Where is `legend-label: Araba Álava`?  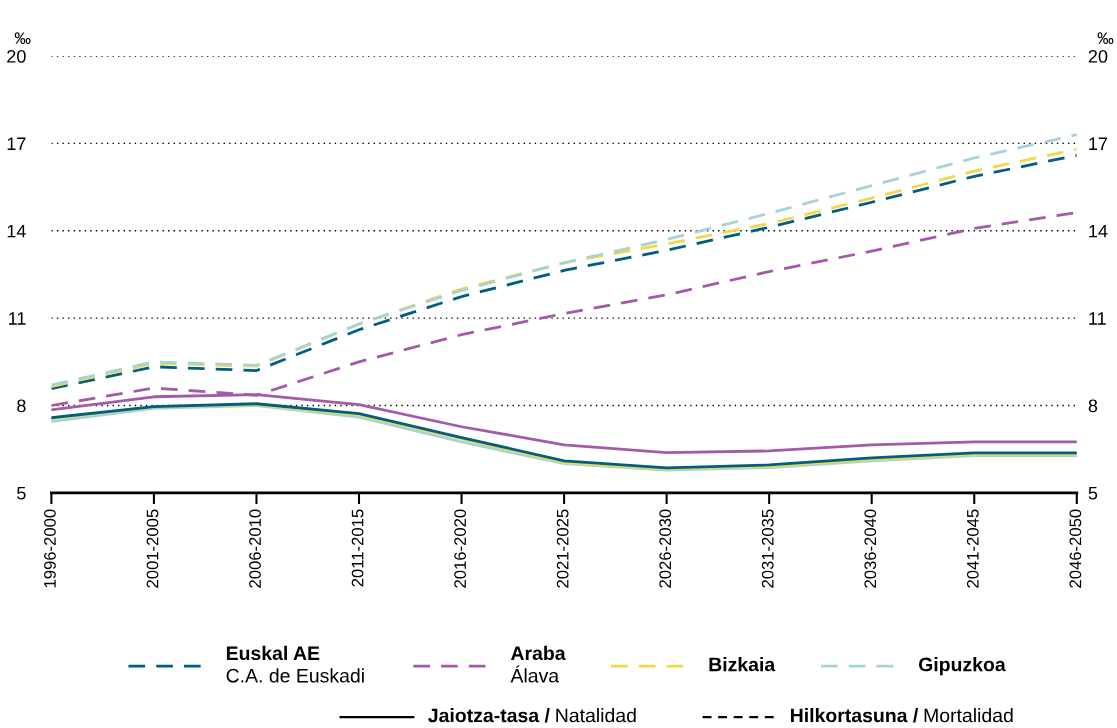 legend-label: Araba Álava is located at coordinates (538, 664).